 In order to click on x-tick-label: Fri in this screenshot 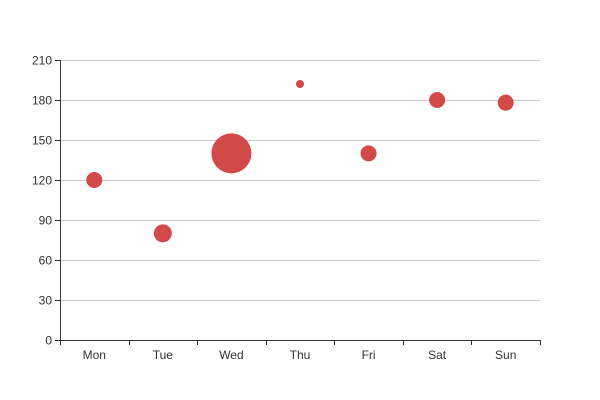, I will do `click(369, 355)`.